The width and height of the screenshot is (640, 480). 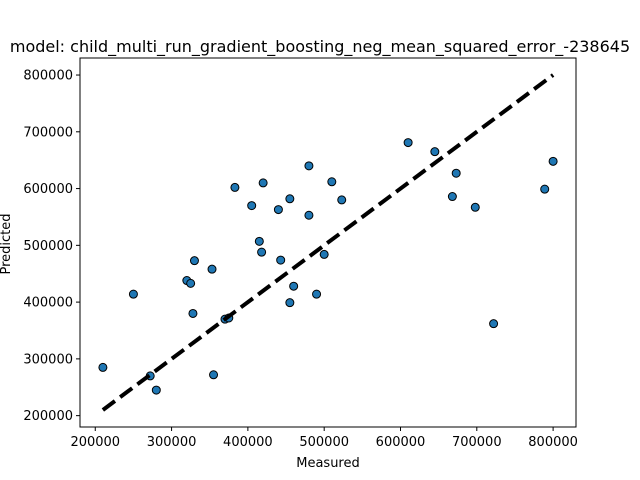 What do you see at coordinates (553, 442) in the screenshot?
I see `x-tick-label: 800000` at bounding box center [553, 442].